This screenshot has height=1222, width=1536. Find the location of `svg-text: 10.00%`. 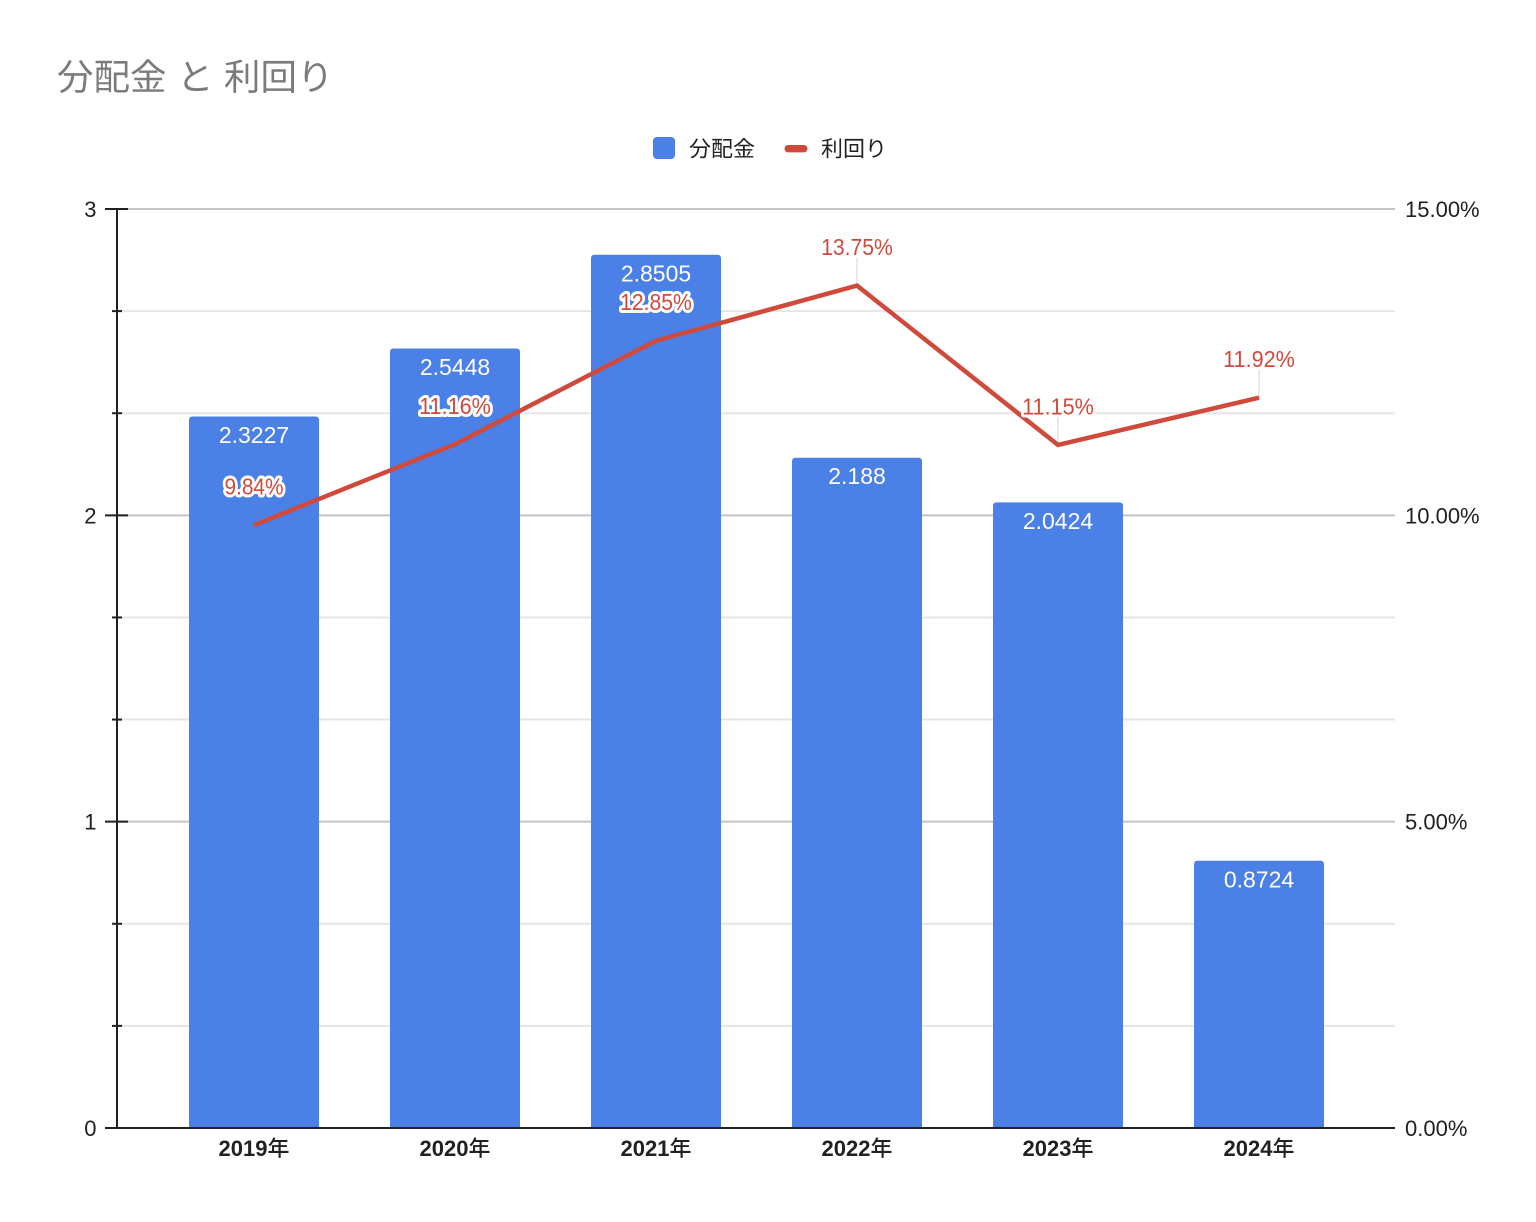

svg-text: 10.00% is located at coordinates (1442, 515).